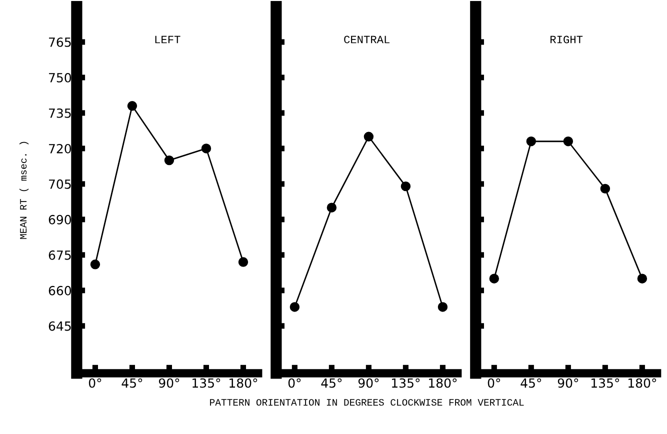 This screenshot has height=434, width=667. I want to click on y-tick-label: 705, so click(60, 184).